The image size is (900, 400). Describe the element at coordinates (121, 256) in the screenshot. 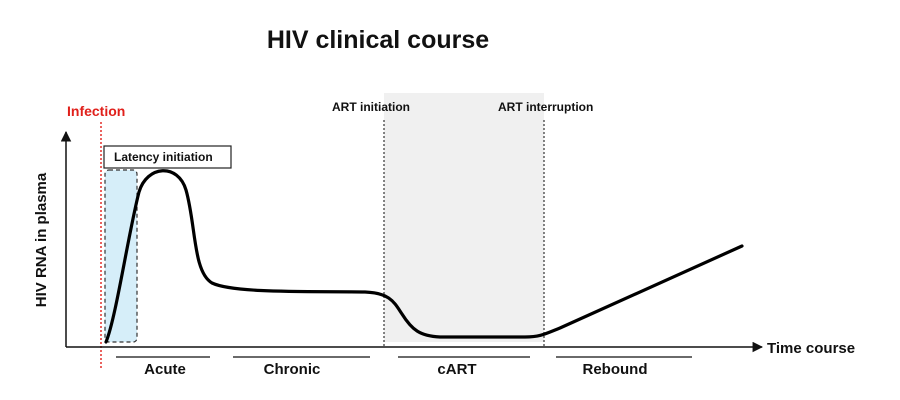

I see `latency-window` at that location.